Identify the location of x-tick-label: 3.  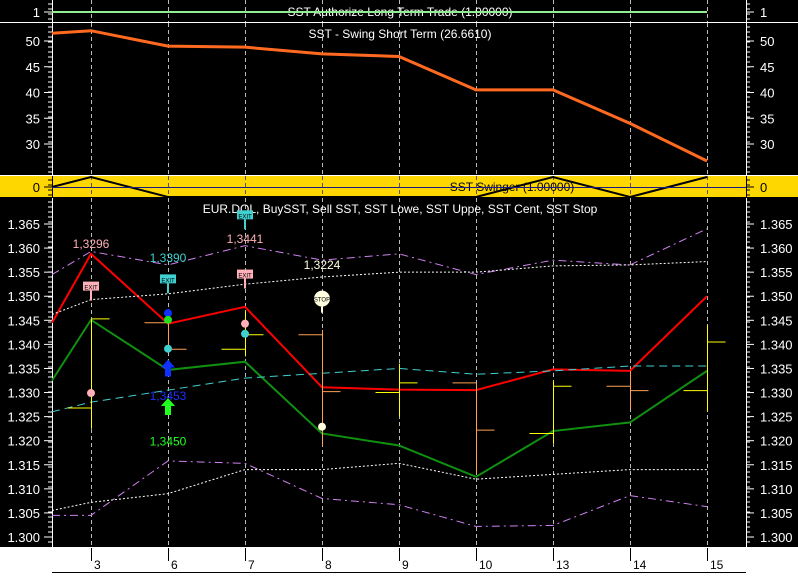
(97, 565).